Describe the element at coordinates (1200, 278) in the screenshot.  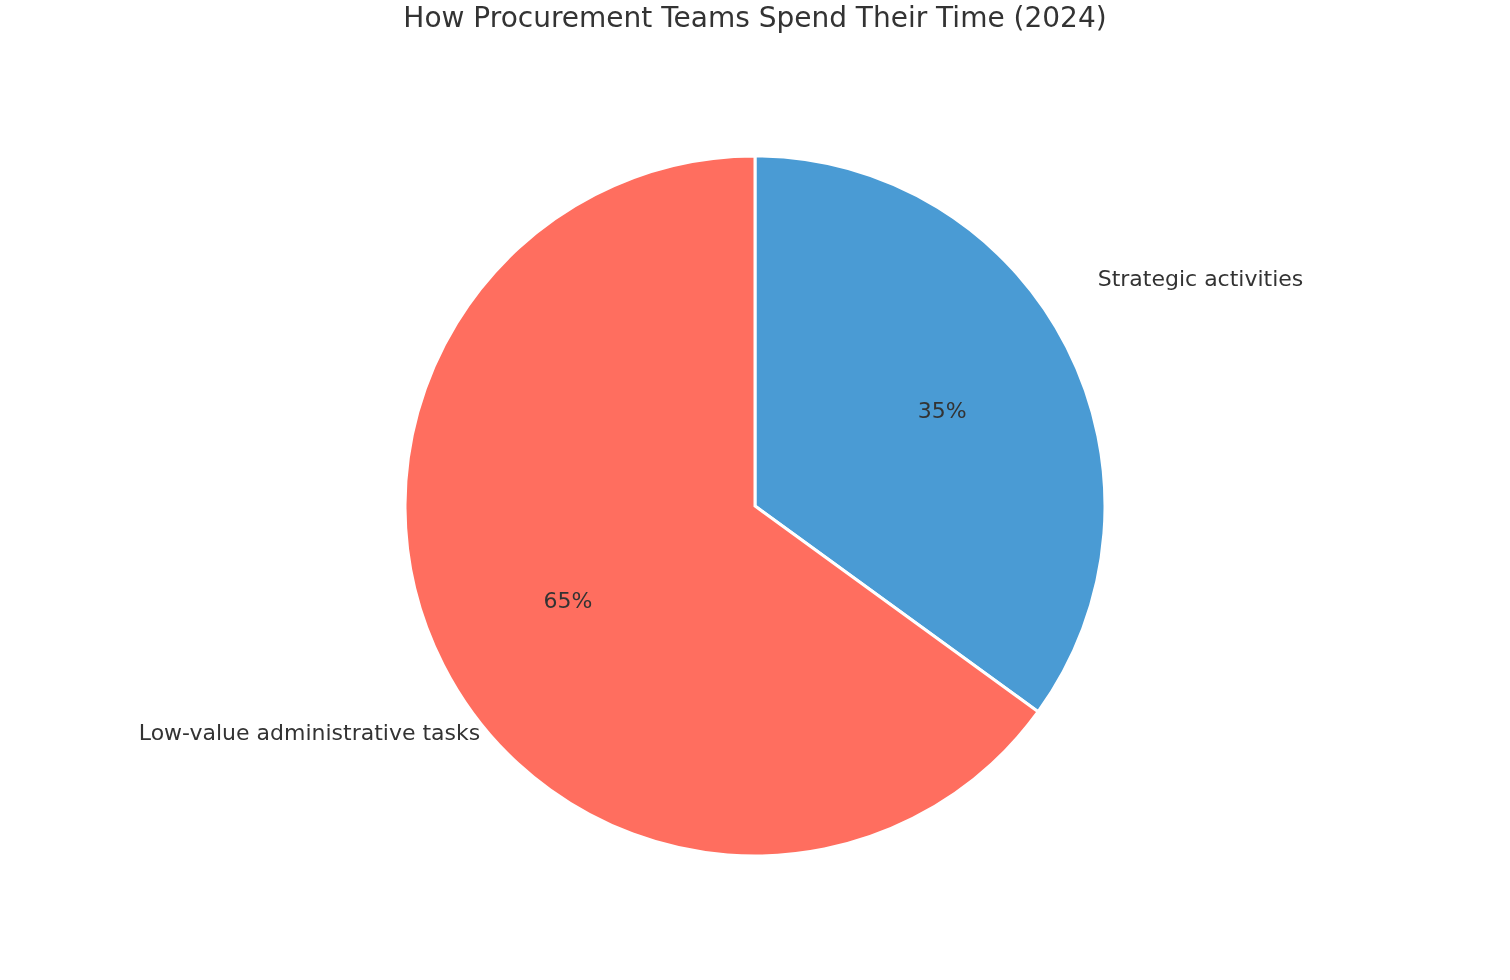
I see `slice-label: Strategic activities` at that location.